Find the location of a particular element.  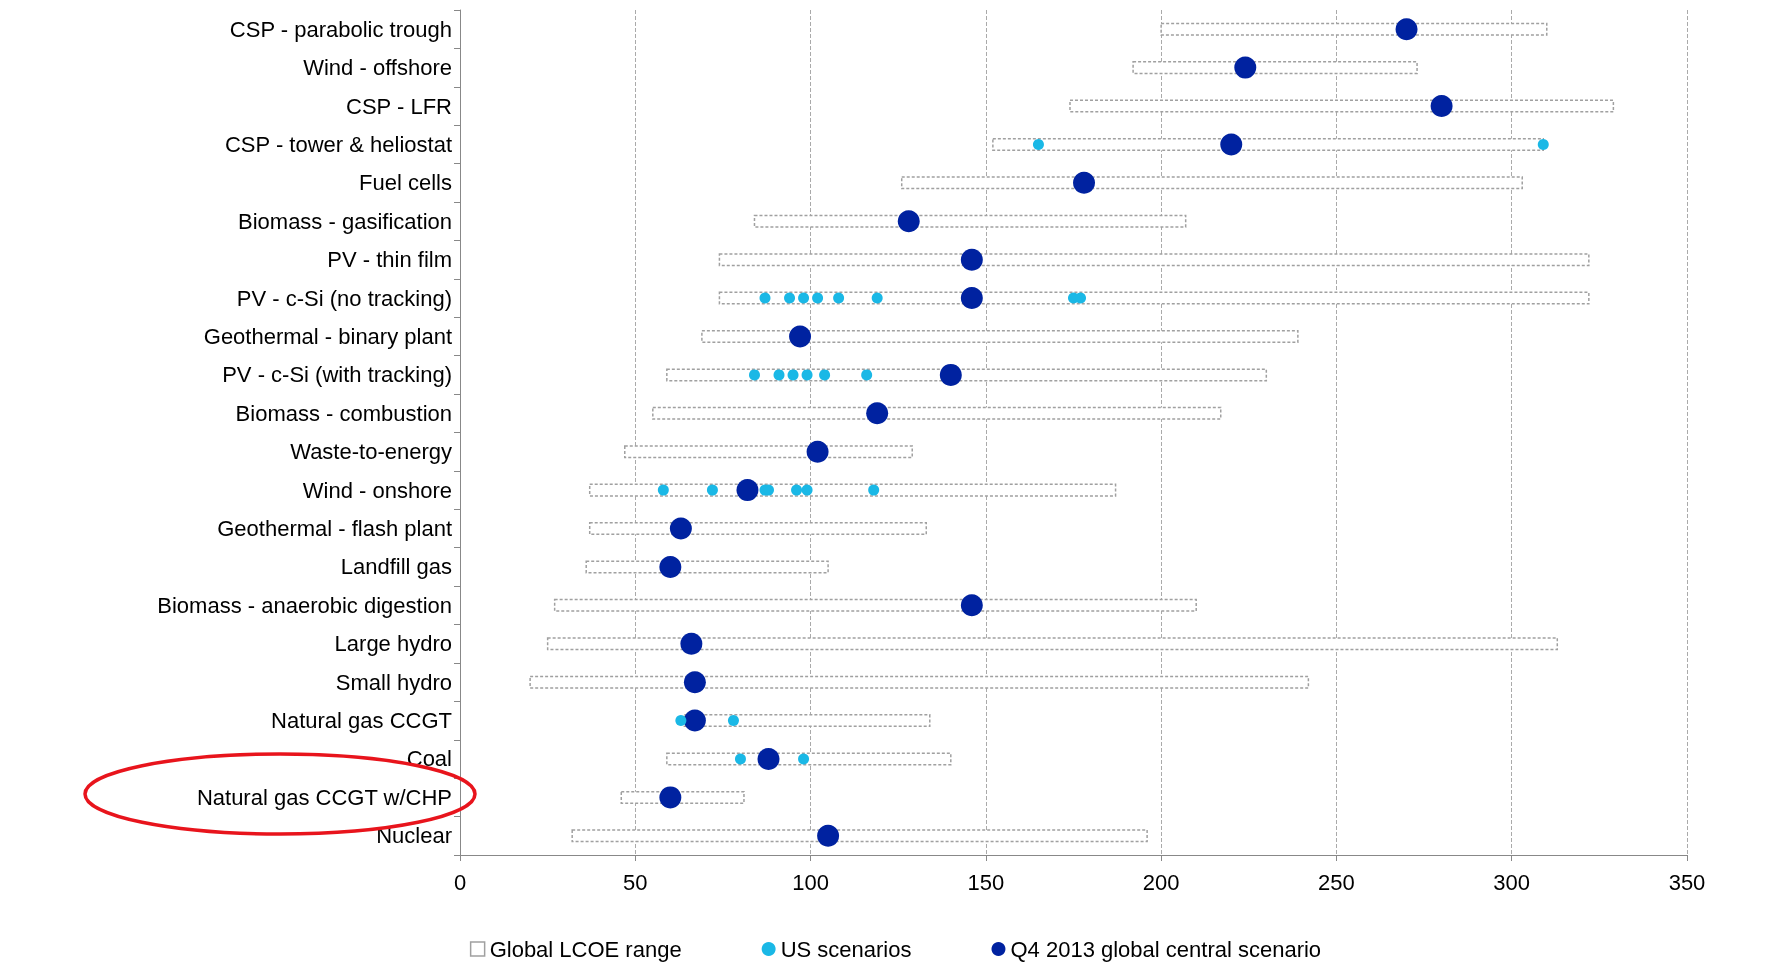

legend-label: Global LCOE range is located at coordinates (585, 949).